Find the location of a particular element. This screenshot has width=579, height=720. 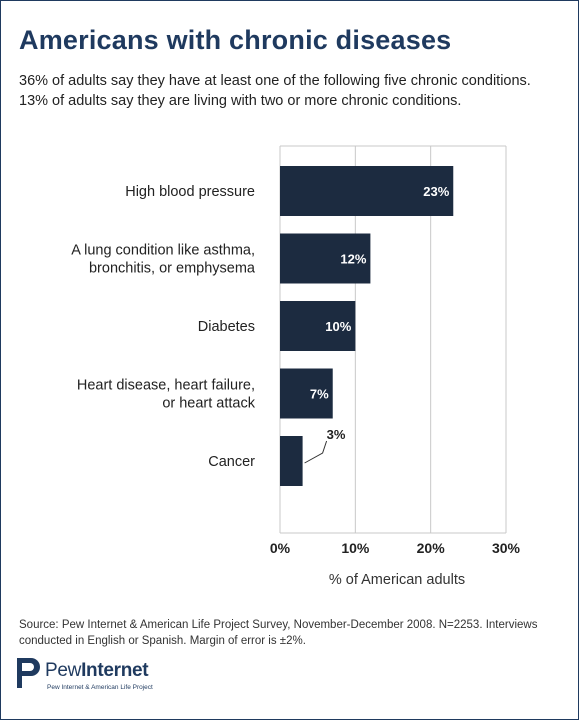

category-label-1-0: A lung condition like asthma, is located at coordinates (163, 251).